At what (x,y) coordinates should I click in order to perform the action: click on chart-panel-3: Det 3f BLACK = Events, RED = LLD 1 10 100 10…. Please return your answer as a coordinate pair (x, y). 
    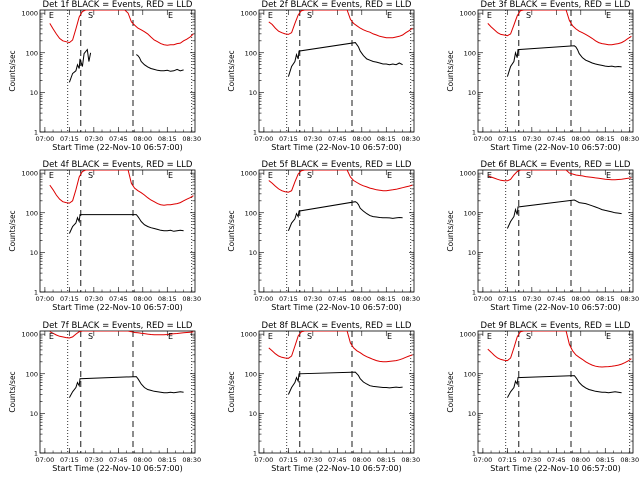
    Looking at the image, I should click on (542, 76).